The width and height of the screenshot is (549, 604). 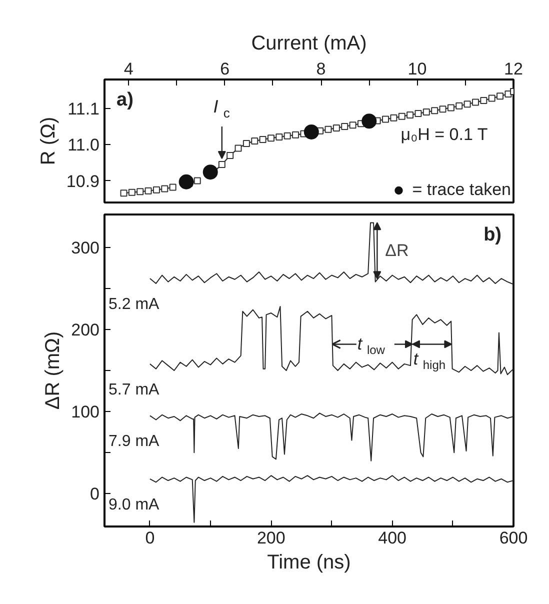 What do you see at coordinates (134, 389) in the screenshot?
I see `series-label: 5.7 mA` at bounding box center [134, 389].